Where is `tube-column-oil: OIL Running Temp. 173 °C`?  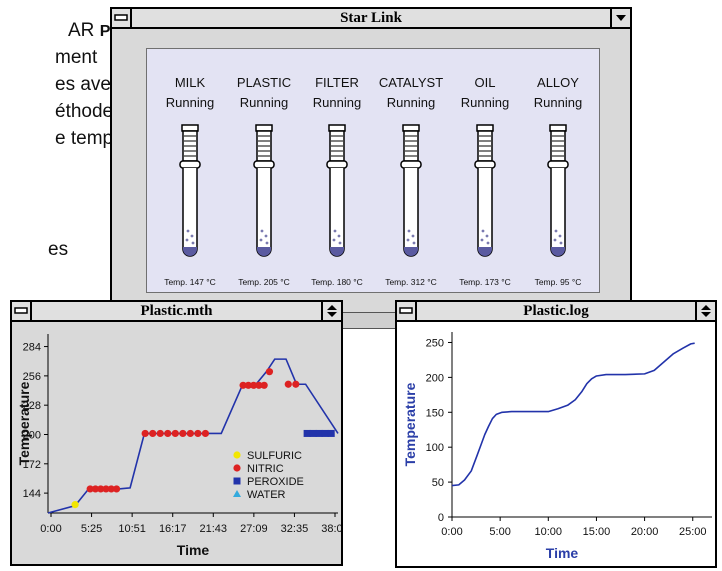
tube-column-oil: OIL Running Temp. 173 °C is located at coordinates (485, 168).